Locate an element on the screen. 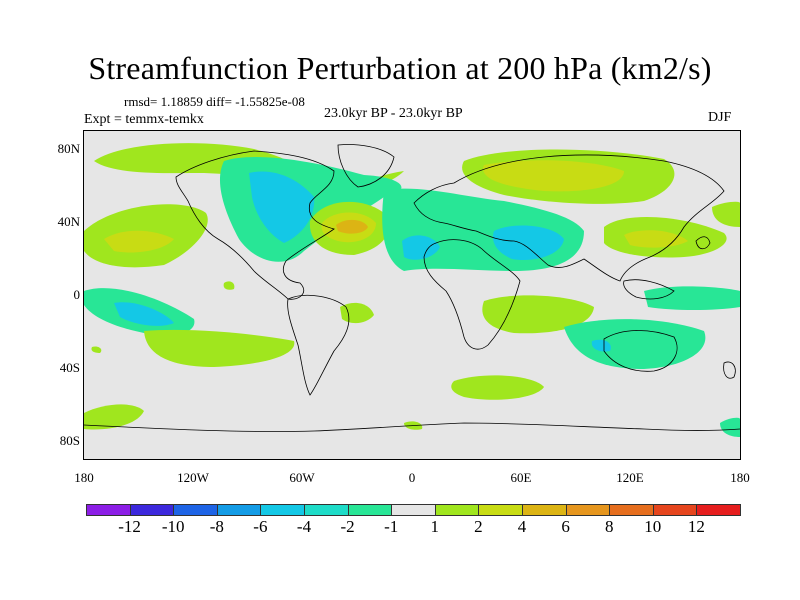  contour-positive-east-asia-core is located at coordinates (656, 239).